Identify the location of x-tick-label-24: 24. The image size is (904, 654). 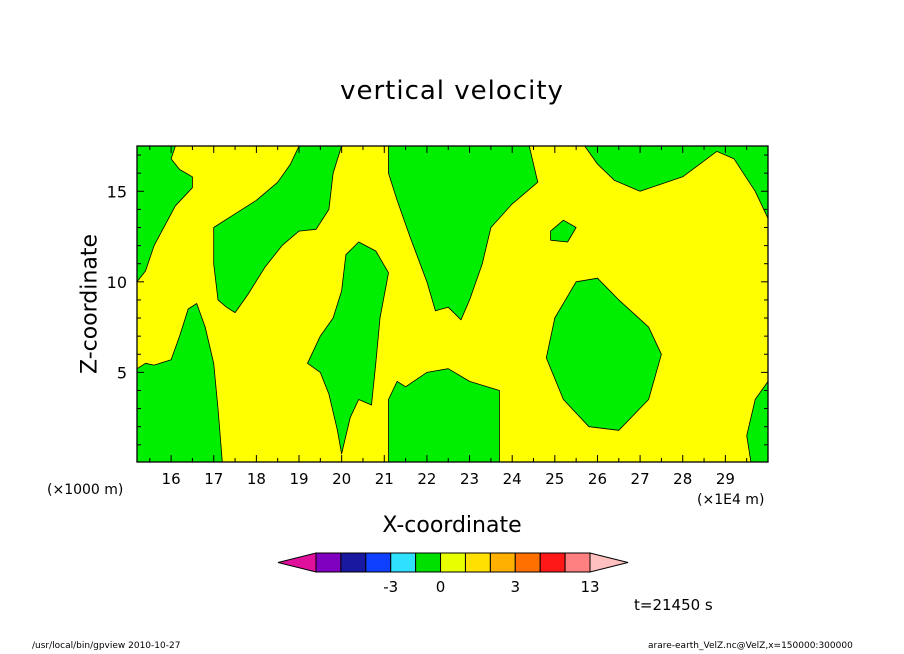
(512, 479).